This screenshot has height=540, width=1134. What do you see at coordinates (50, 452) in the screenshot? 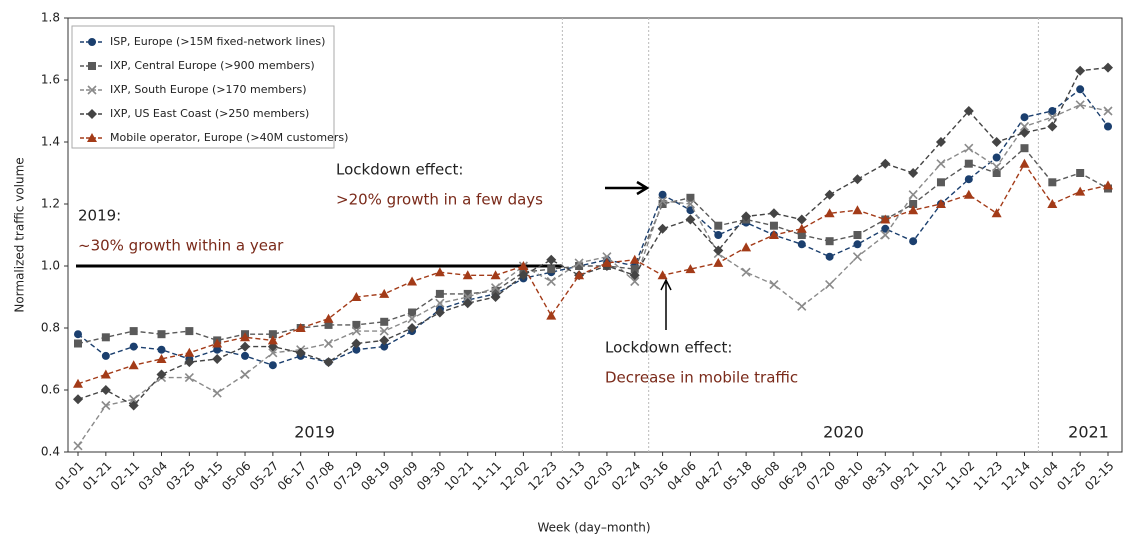
I see `y-tick-label: 0.4` at bounding box center [50, 452].